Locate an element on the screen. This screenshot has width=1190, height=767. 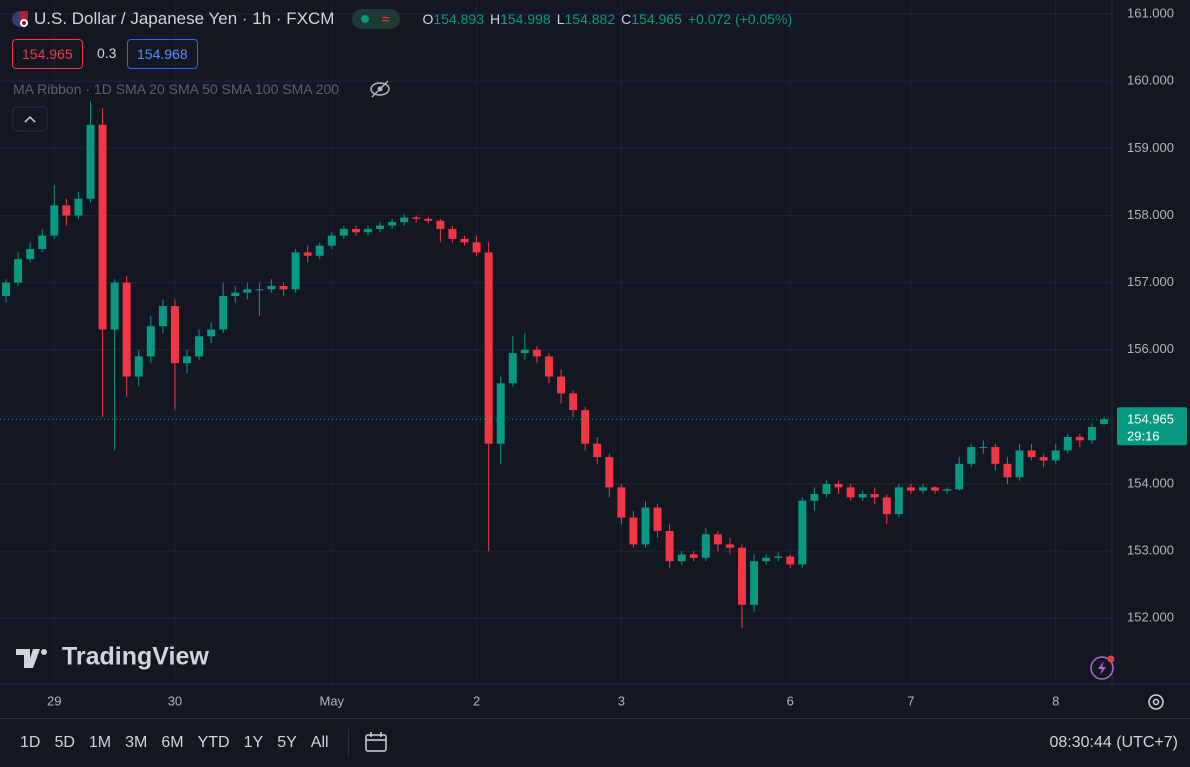
x-tick-label: 8 is located at coordinates (1055, 700).